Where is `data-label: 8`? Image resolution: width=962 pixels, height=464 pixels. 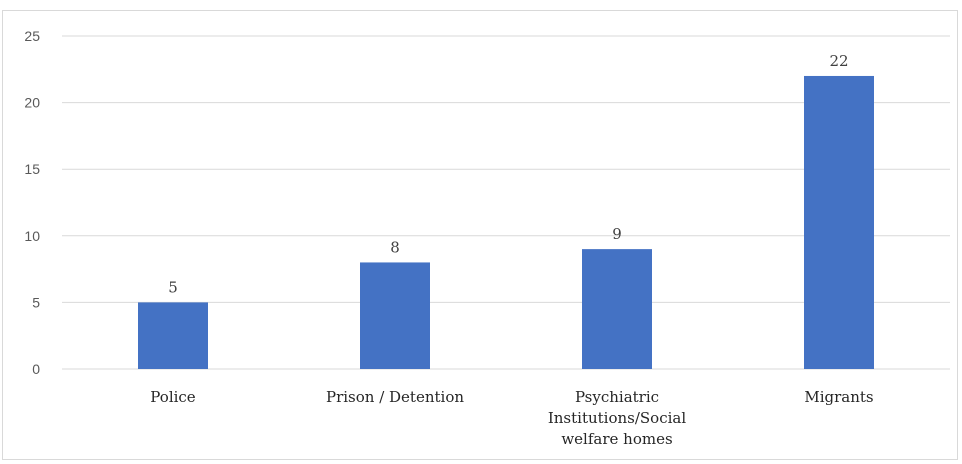
data-label: 8 is located at coordinates (395, 247).